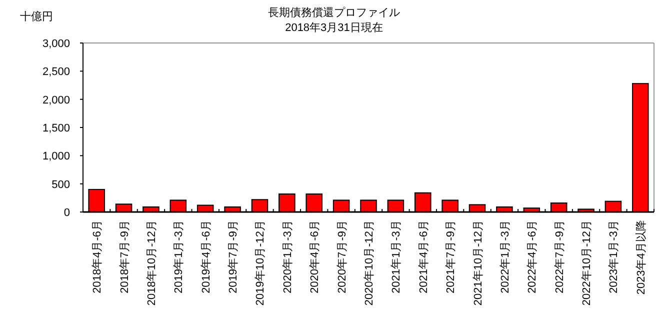 The image size is (660, 331). Describe the element at coordinates (124, 257) in the screenshot. I see `x-tick-label: 2018年7月-9月` at that location.